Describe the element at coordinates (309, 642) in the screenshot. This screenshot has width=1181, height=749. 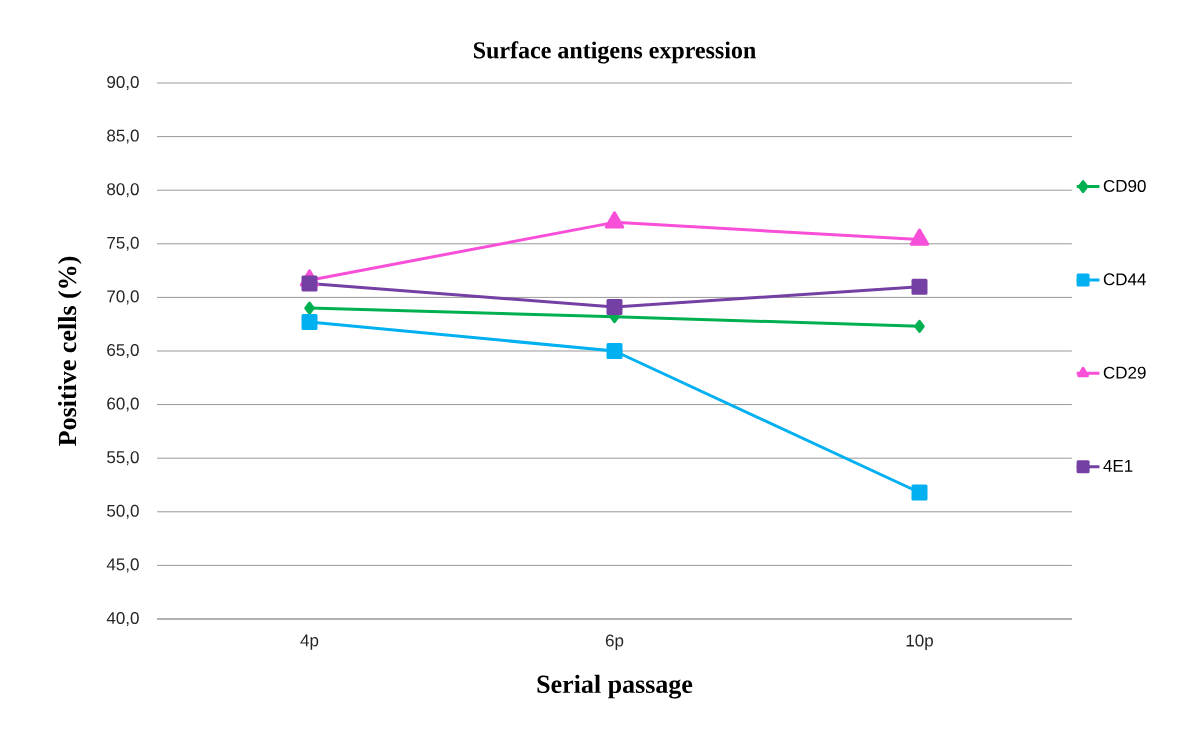
I see `x-tick-label: 4p` at that location.